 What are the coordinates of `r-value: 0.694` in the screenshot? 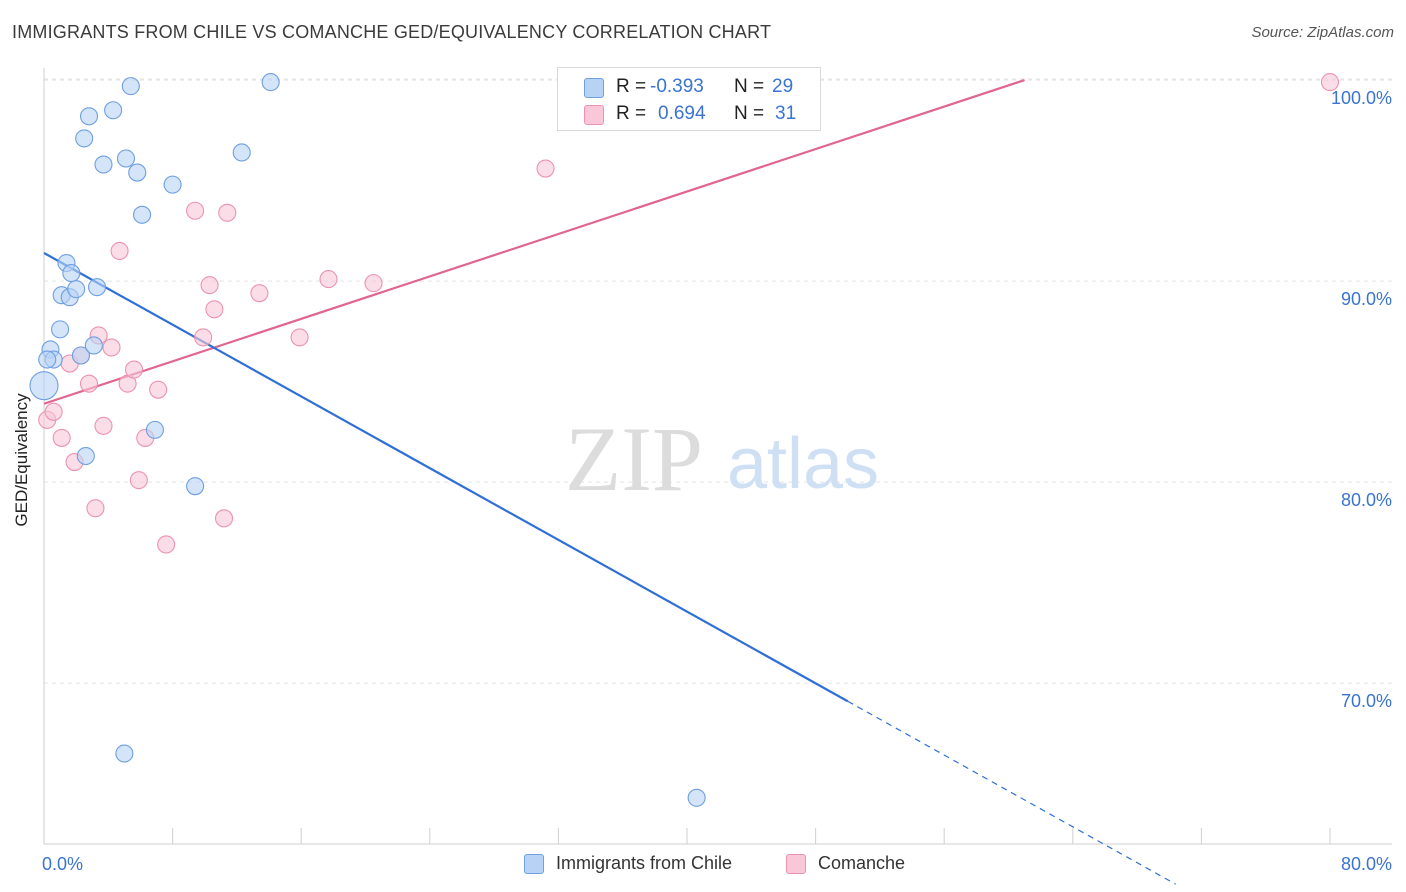 It's located at (682, 113).